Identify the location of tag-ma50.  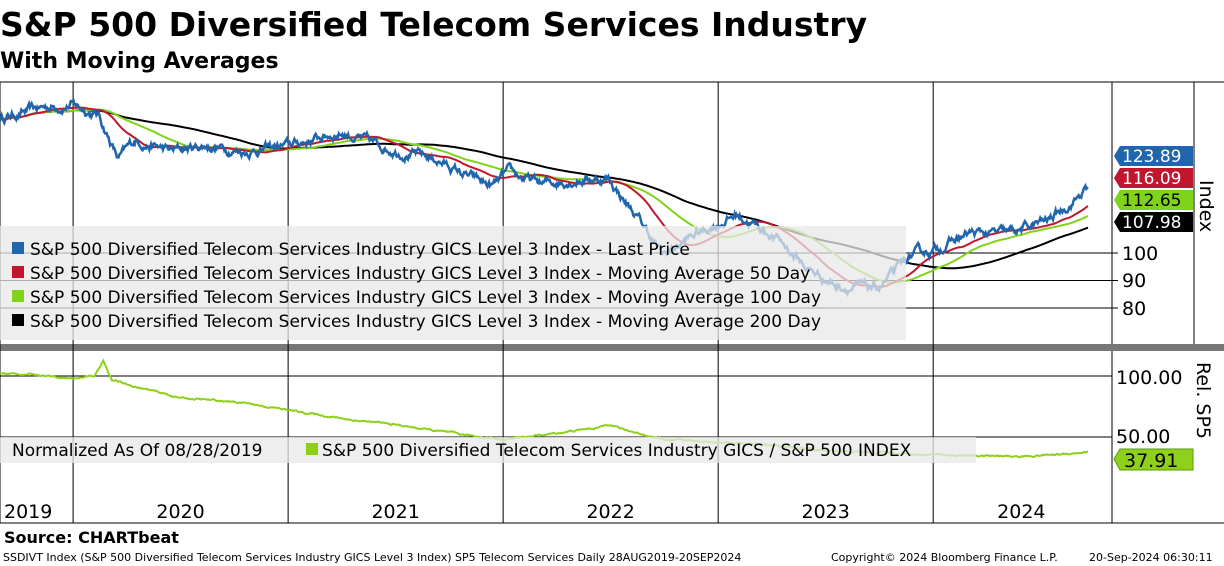
(1153, 178).